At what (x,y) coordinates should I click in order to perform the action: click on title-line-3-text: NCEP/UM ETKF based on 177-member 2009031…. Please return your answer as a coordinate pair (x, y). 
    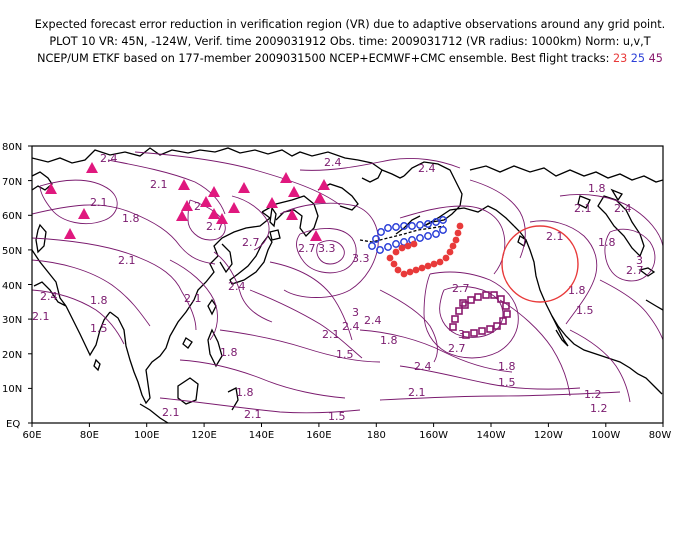
    Looking at the image, I should click on (325, 58).